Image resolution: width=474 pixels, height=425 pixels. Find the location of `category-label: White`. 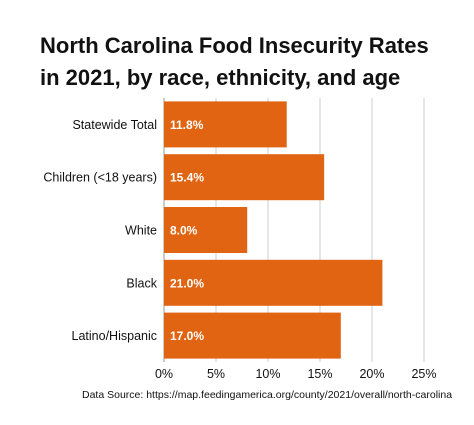

category-label: White is located at coordinates (141, 231).